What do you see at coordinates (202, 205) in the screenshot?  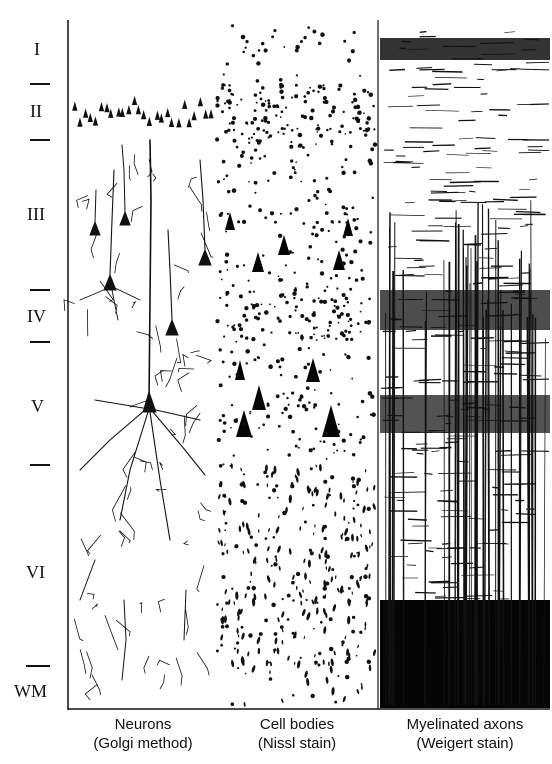 I see `apical-dendrite` at bounding box center [202, 205].